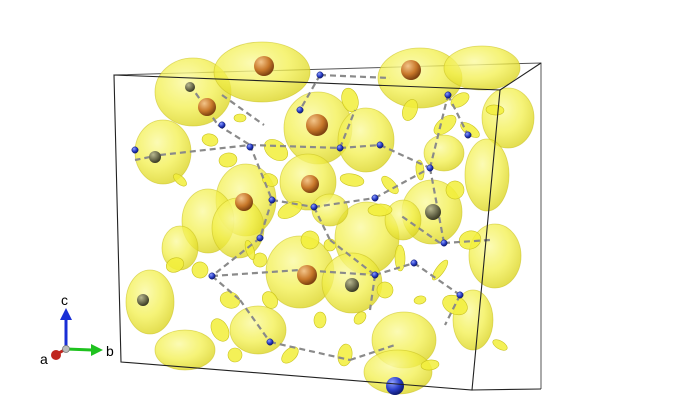 This screenshot has width=674, height=416. I want to click on axis-label-b: b, so click(110, 351).